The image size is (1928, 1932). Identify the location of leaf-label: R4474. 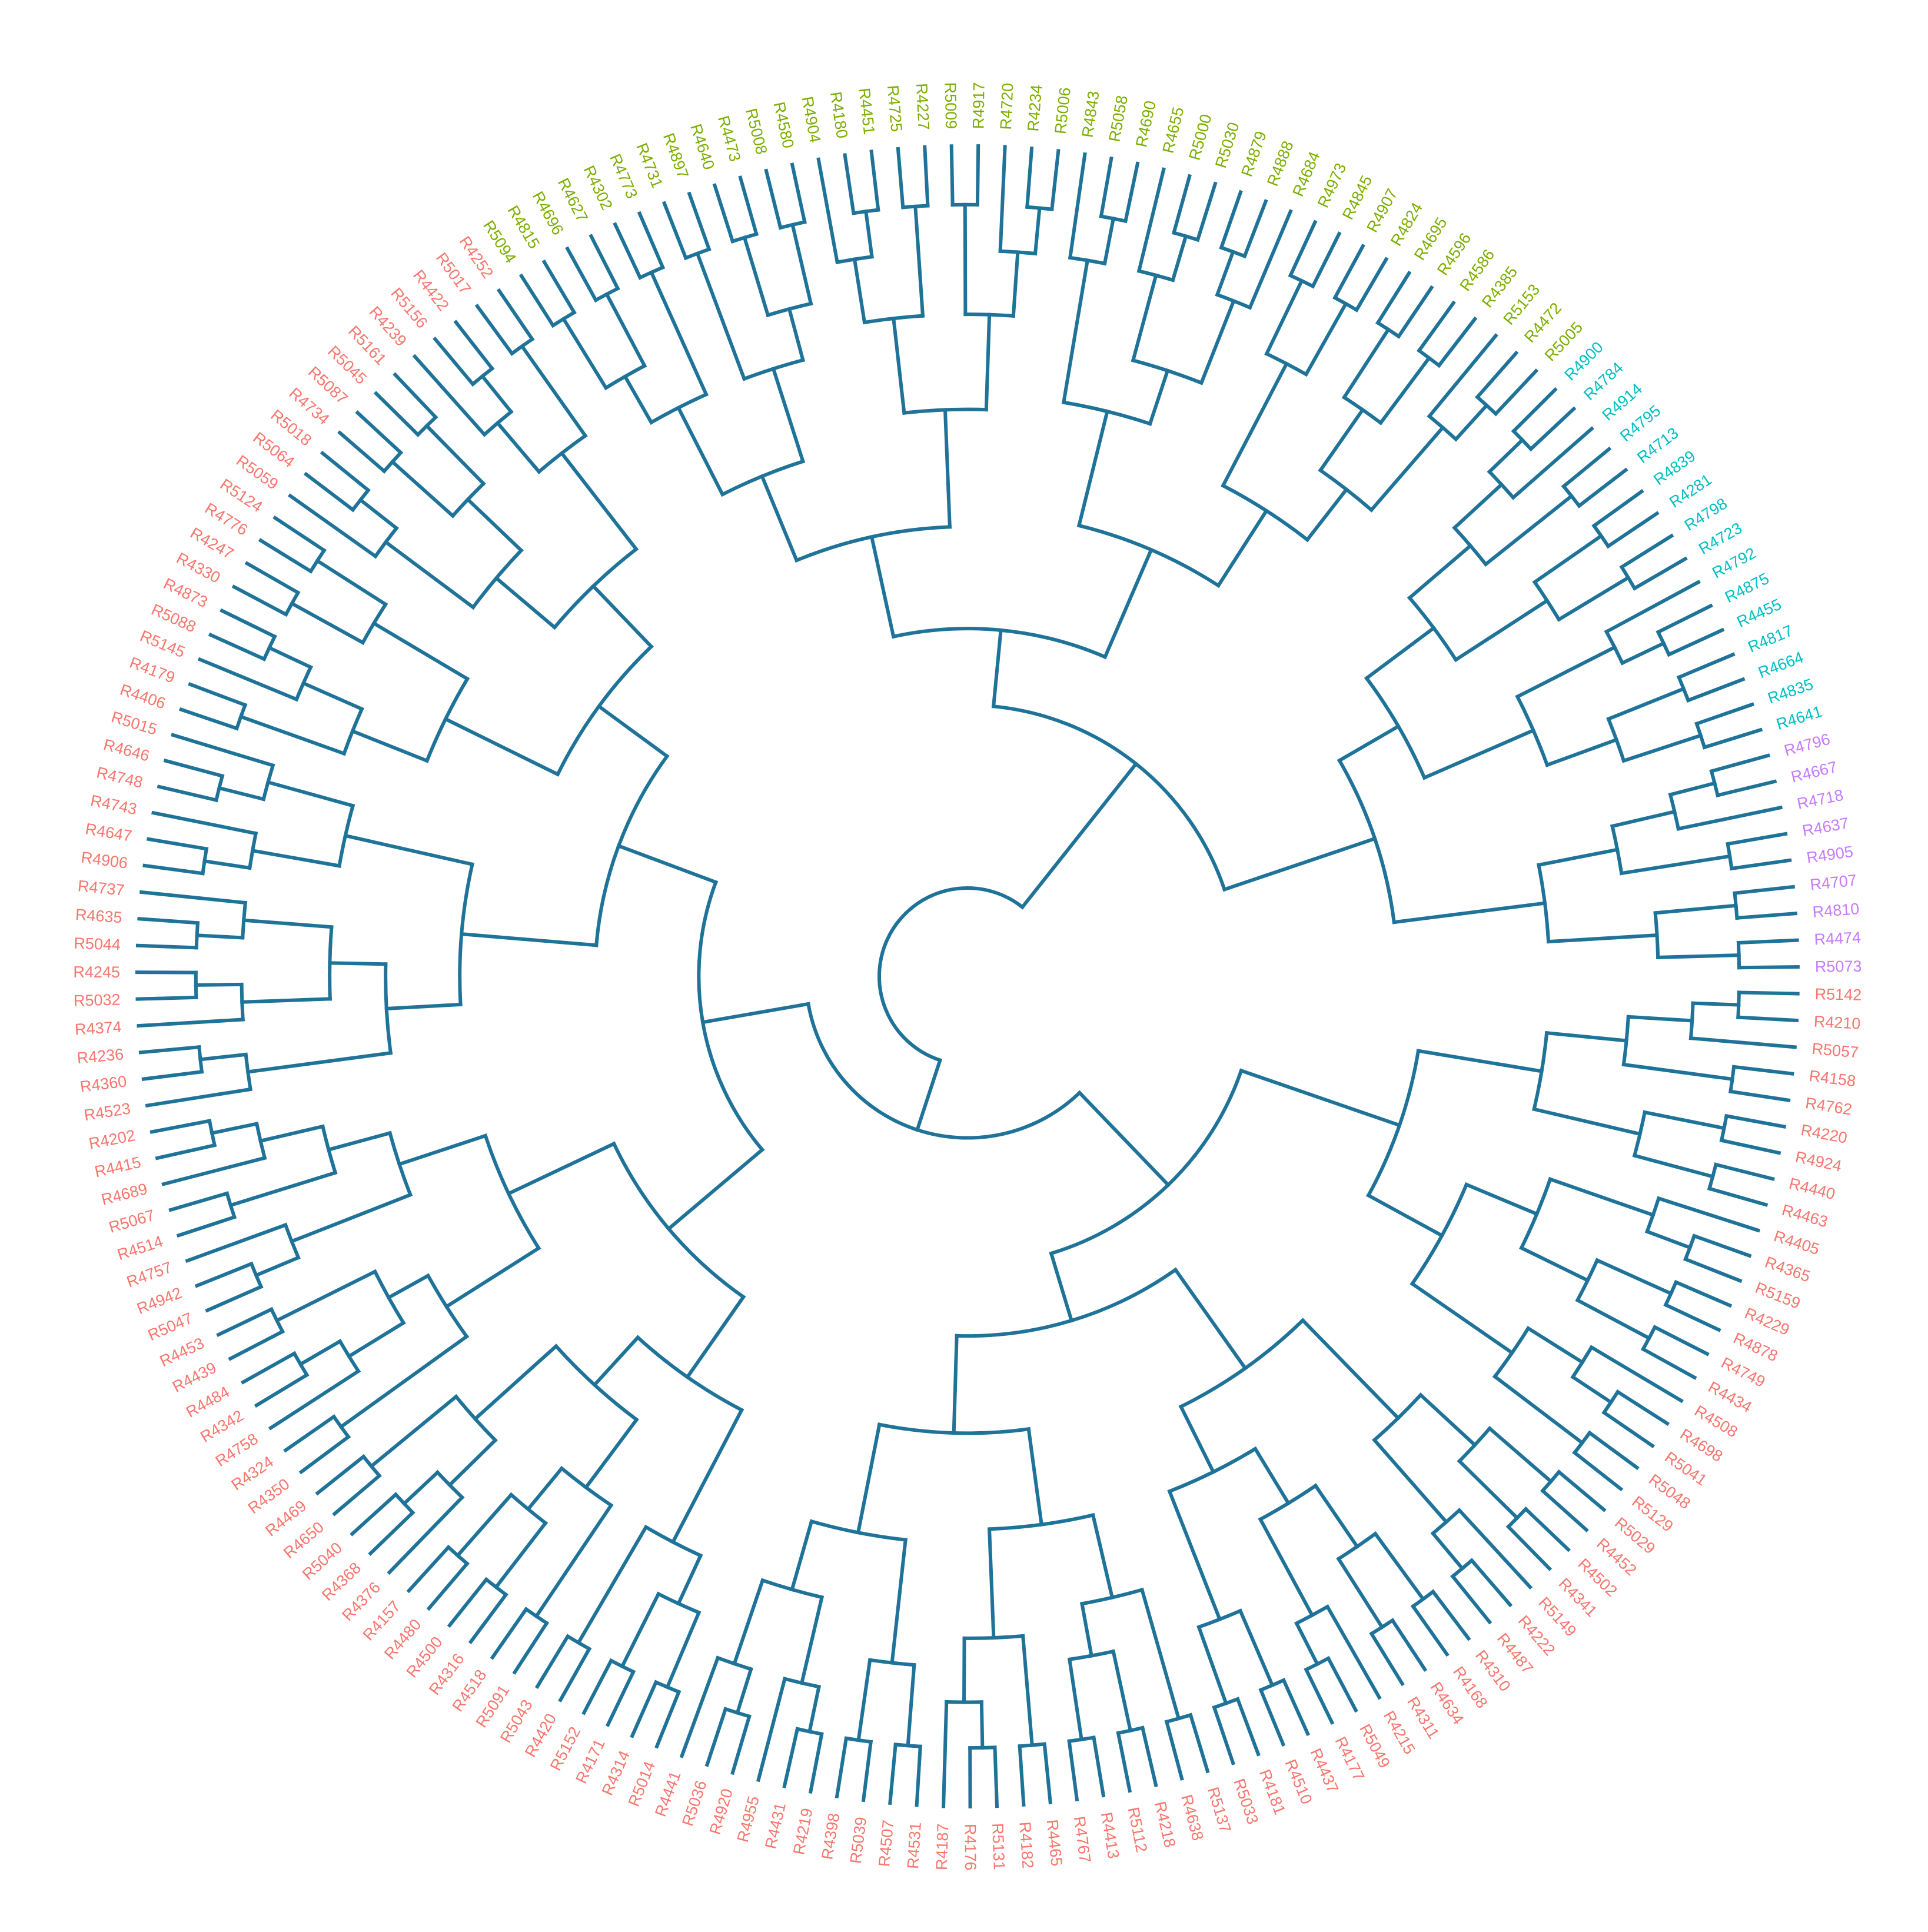
(1837, 938).